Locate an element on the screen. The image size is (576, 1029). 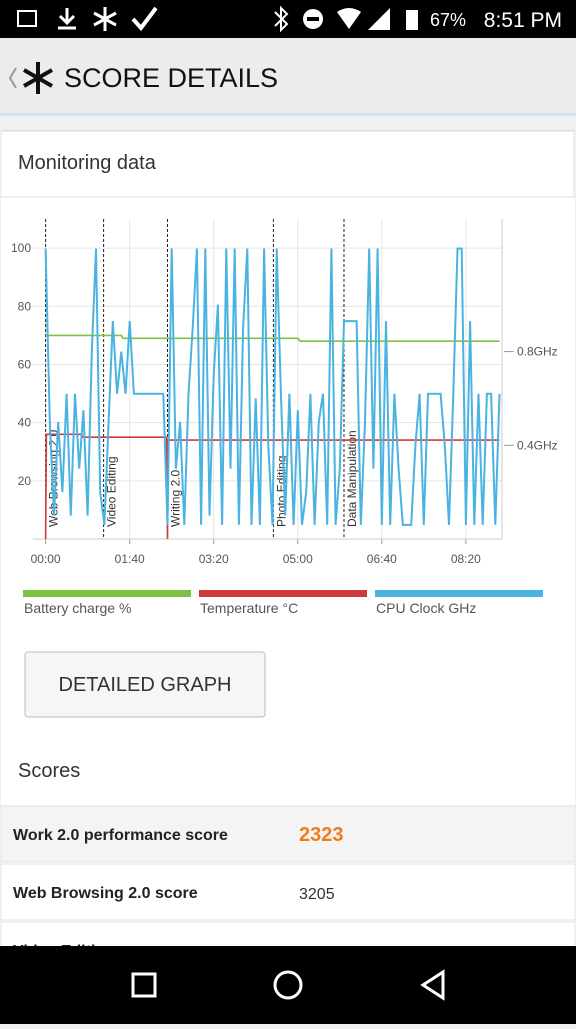
dnd-bar is located at coordinates (313, 19).